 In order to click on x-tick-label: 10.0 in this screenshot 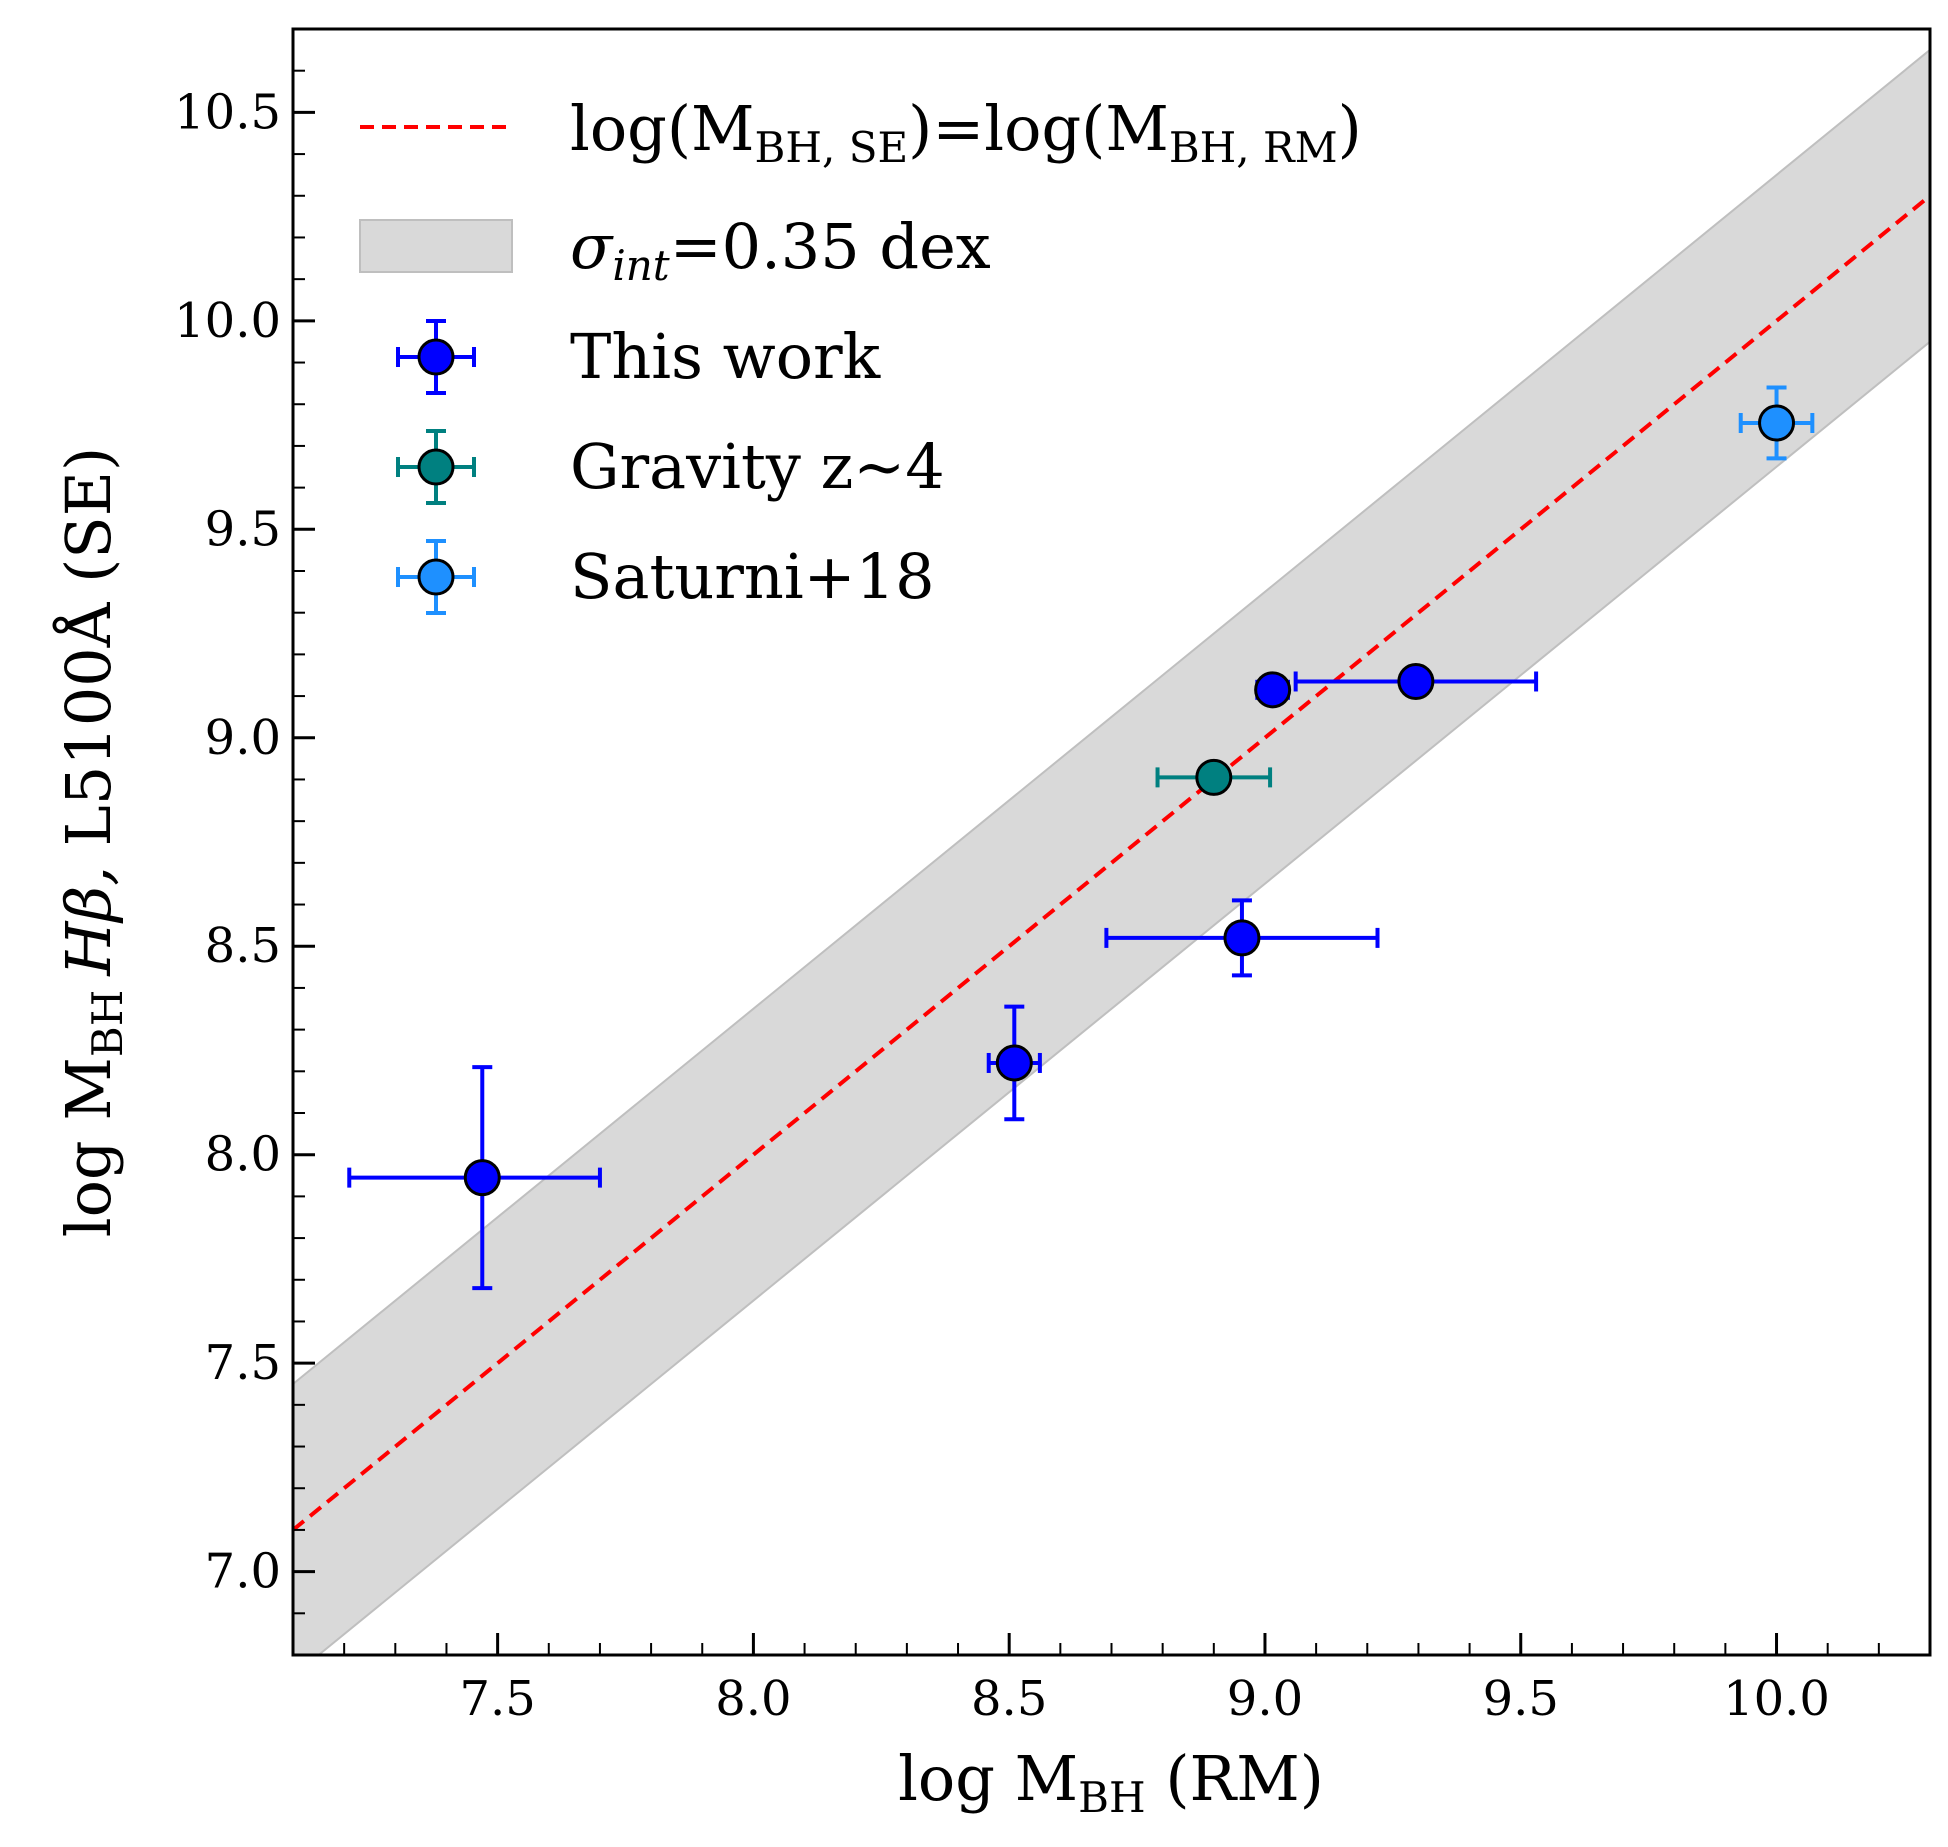, I will do `click(1776, 1699)`.